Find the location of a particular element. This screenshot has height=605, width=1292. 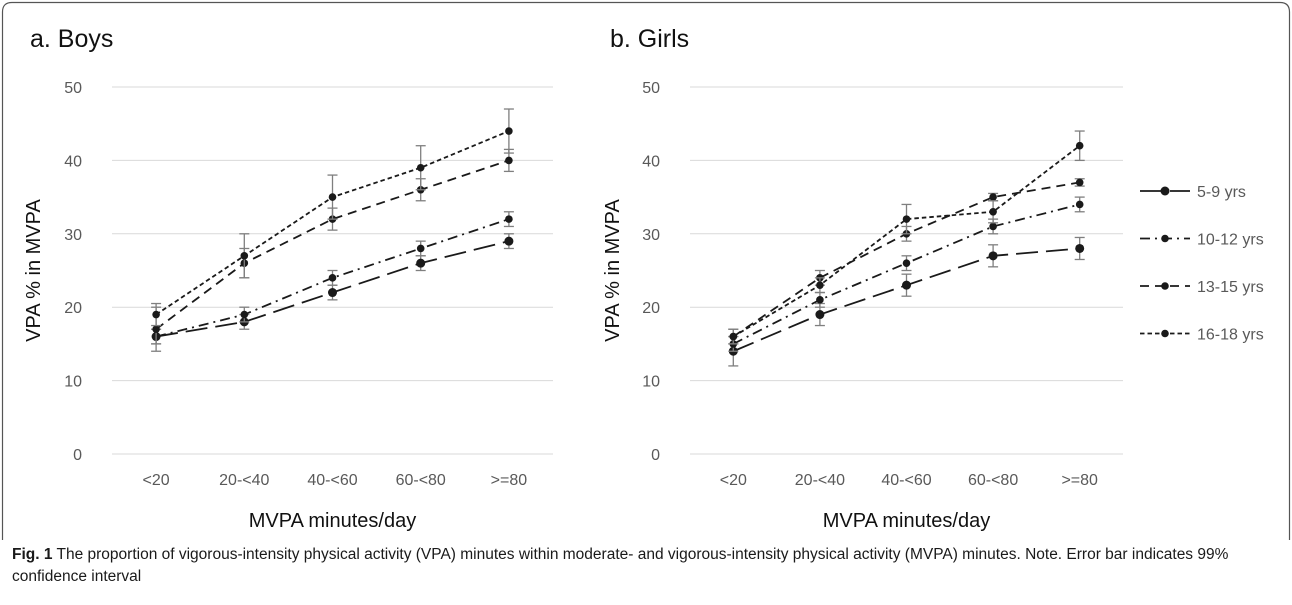

legend: 5-9 yrs 10-12 yrs 13-15 yrs 16-18 yrs is located at coordinates (1202, 264).